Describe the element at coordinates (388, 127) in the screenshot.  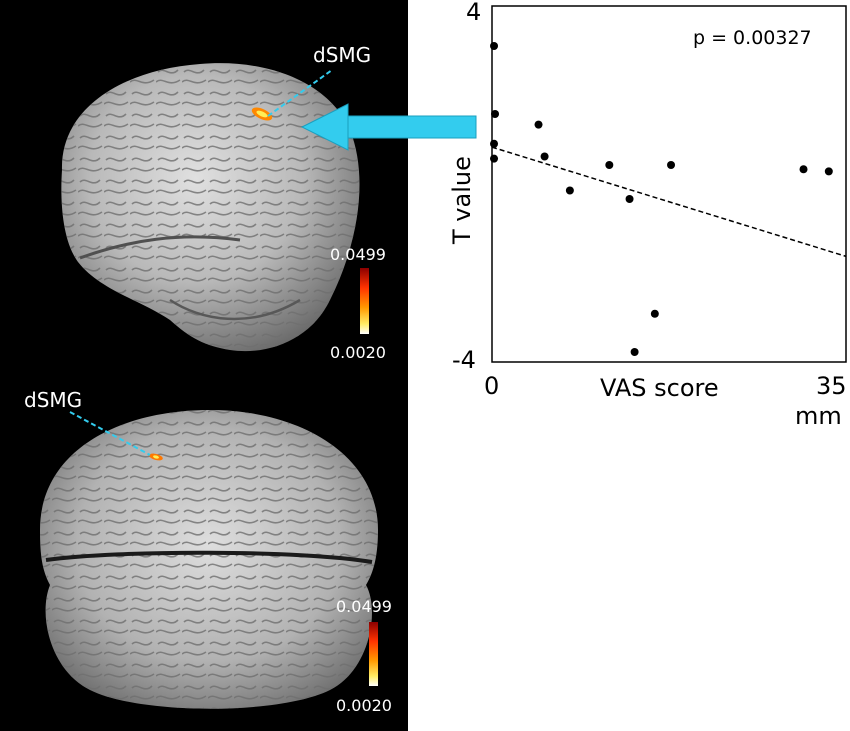
I see `link-arrow` at that location.